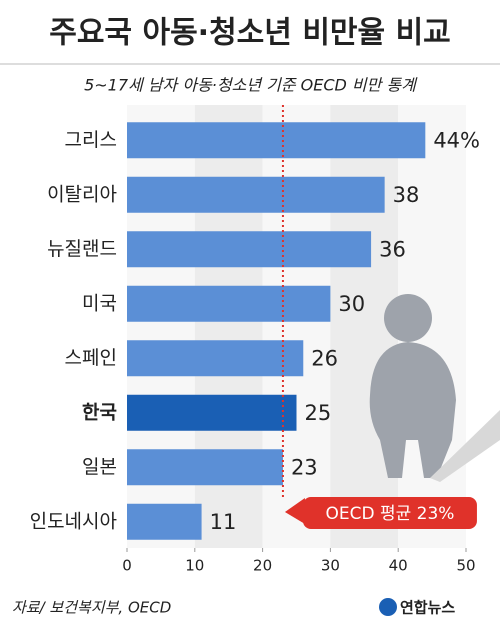 Image resolution: width=500 pixels, height=632 pixels. Describe the element at coordinates (388, 607) in the screenshot. I see `logo-icon` at that location.